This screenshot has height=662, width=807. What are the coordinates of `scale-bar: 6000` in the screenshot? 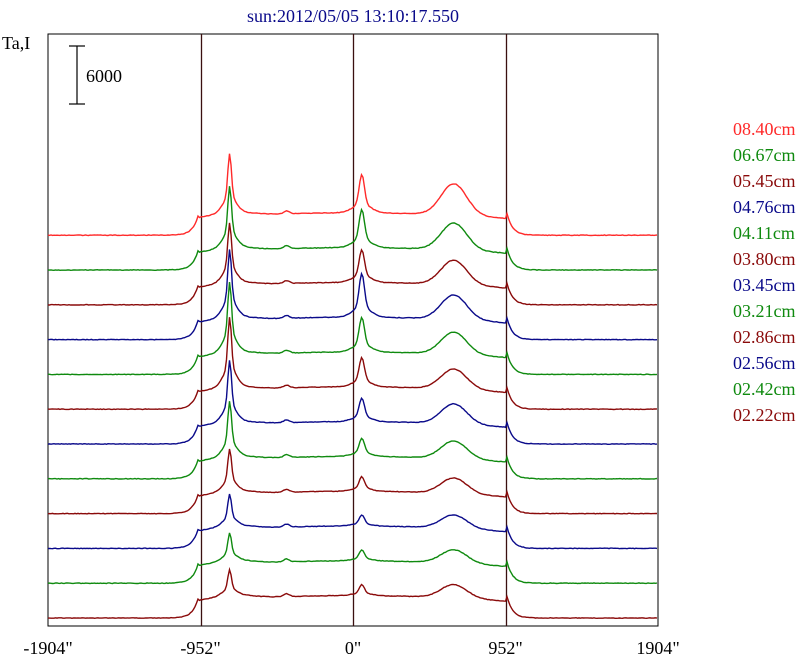 It's located at (95, 75).